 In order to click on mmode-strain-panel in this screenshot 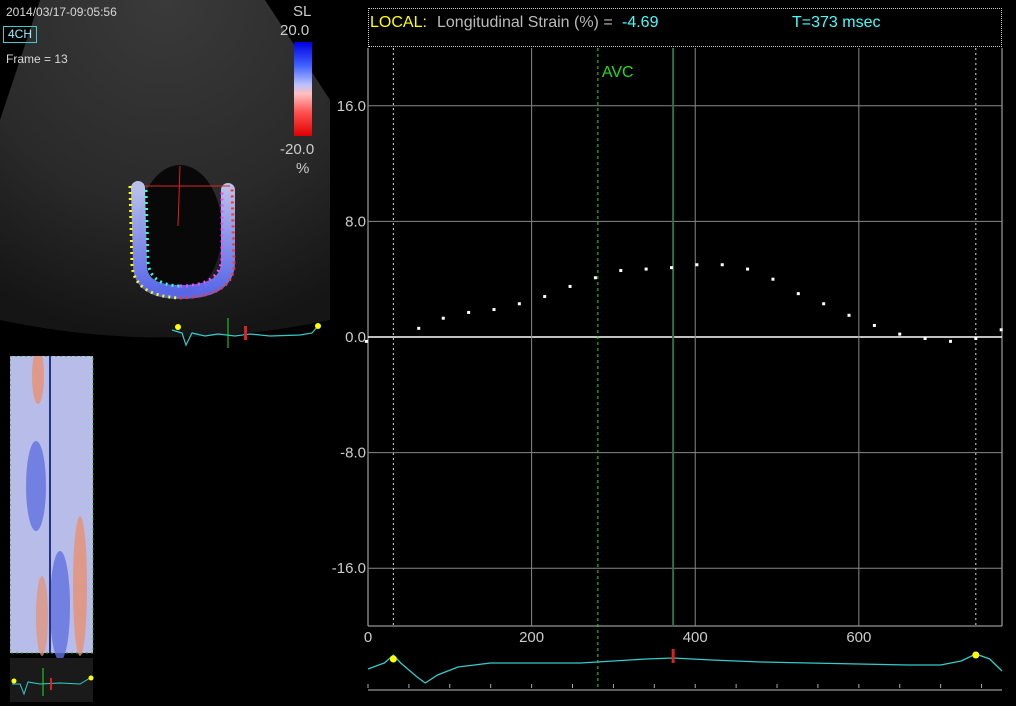, I will do `click(52, 531)`.